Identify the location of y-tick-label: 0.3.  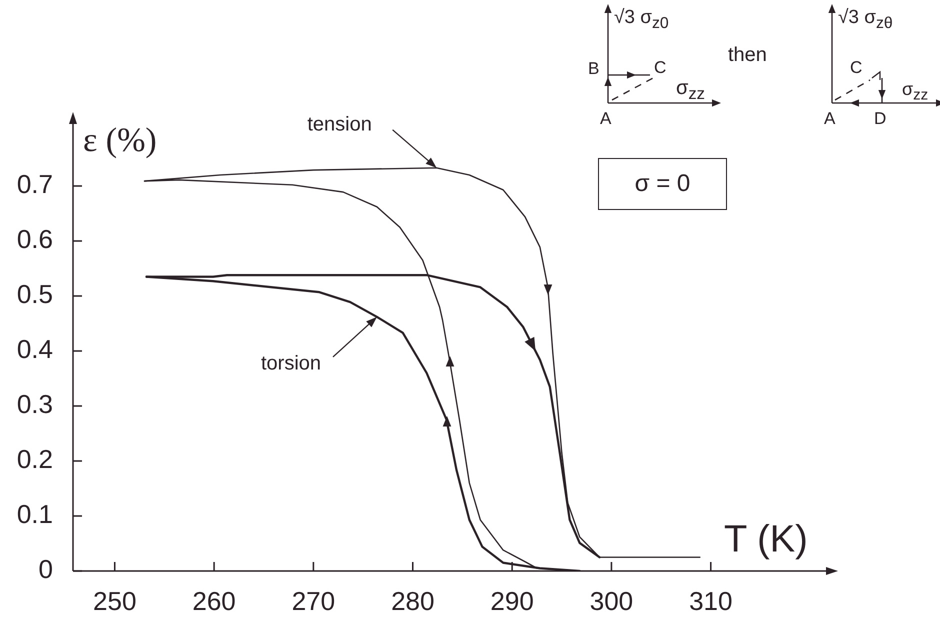
(34, 404).